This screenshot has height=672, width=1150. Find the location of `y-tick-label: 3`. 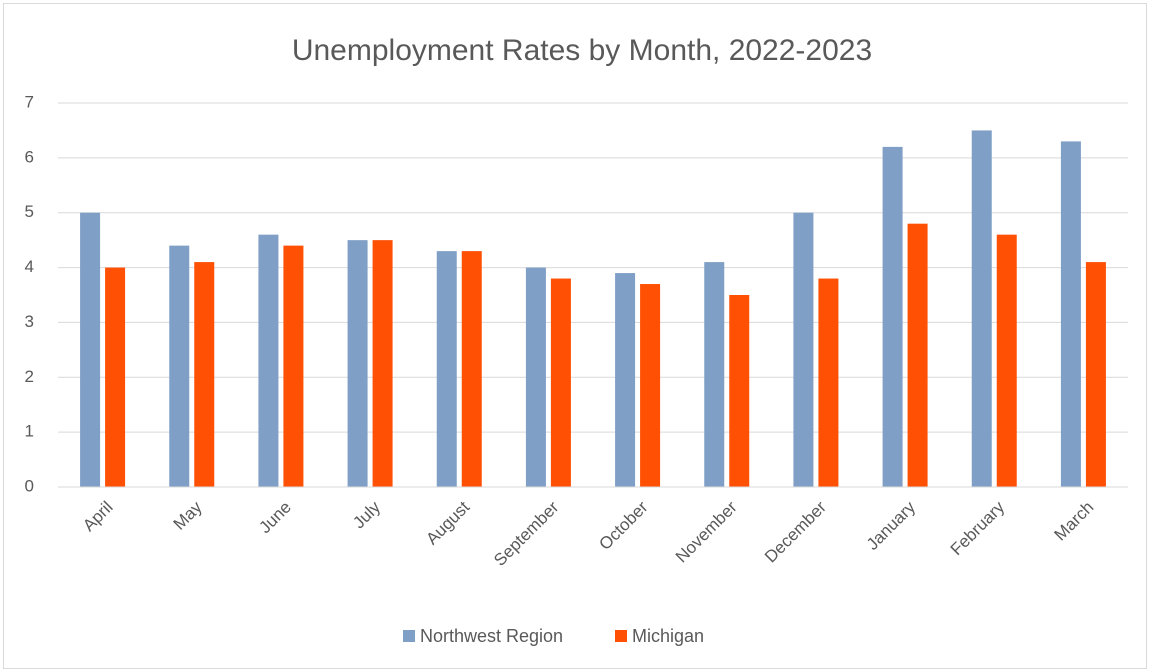

y-tick-label: 3 is located at coordinates (29, 321).